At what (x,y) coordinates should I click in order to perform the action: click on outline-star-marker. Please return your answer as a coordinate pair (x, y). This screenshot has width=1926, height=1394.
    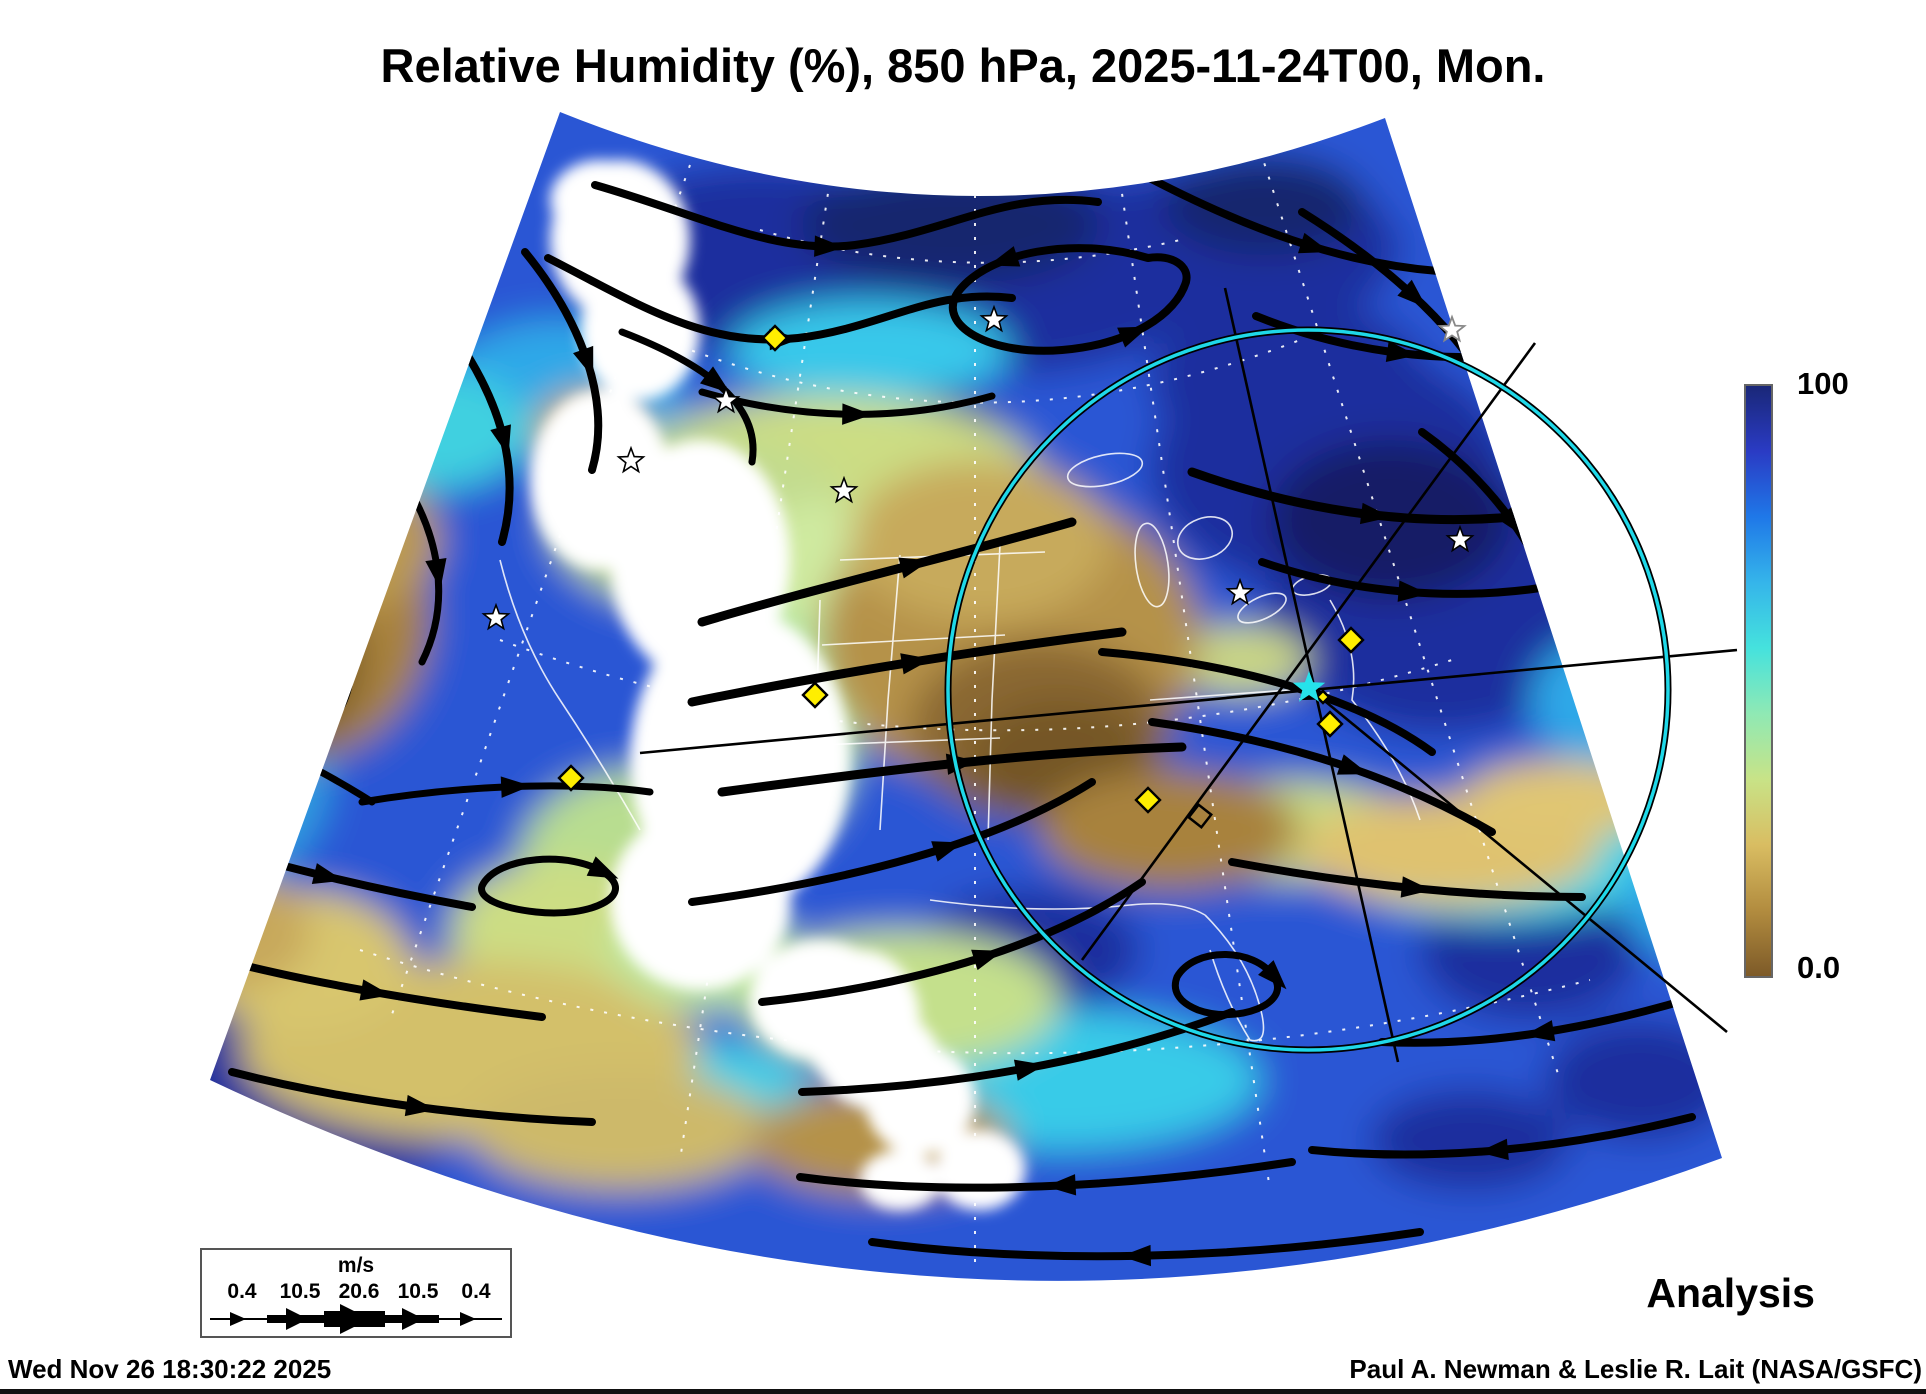
    Looking at the image, I should click on (1452, 328).